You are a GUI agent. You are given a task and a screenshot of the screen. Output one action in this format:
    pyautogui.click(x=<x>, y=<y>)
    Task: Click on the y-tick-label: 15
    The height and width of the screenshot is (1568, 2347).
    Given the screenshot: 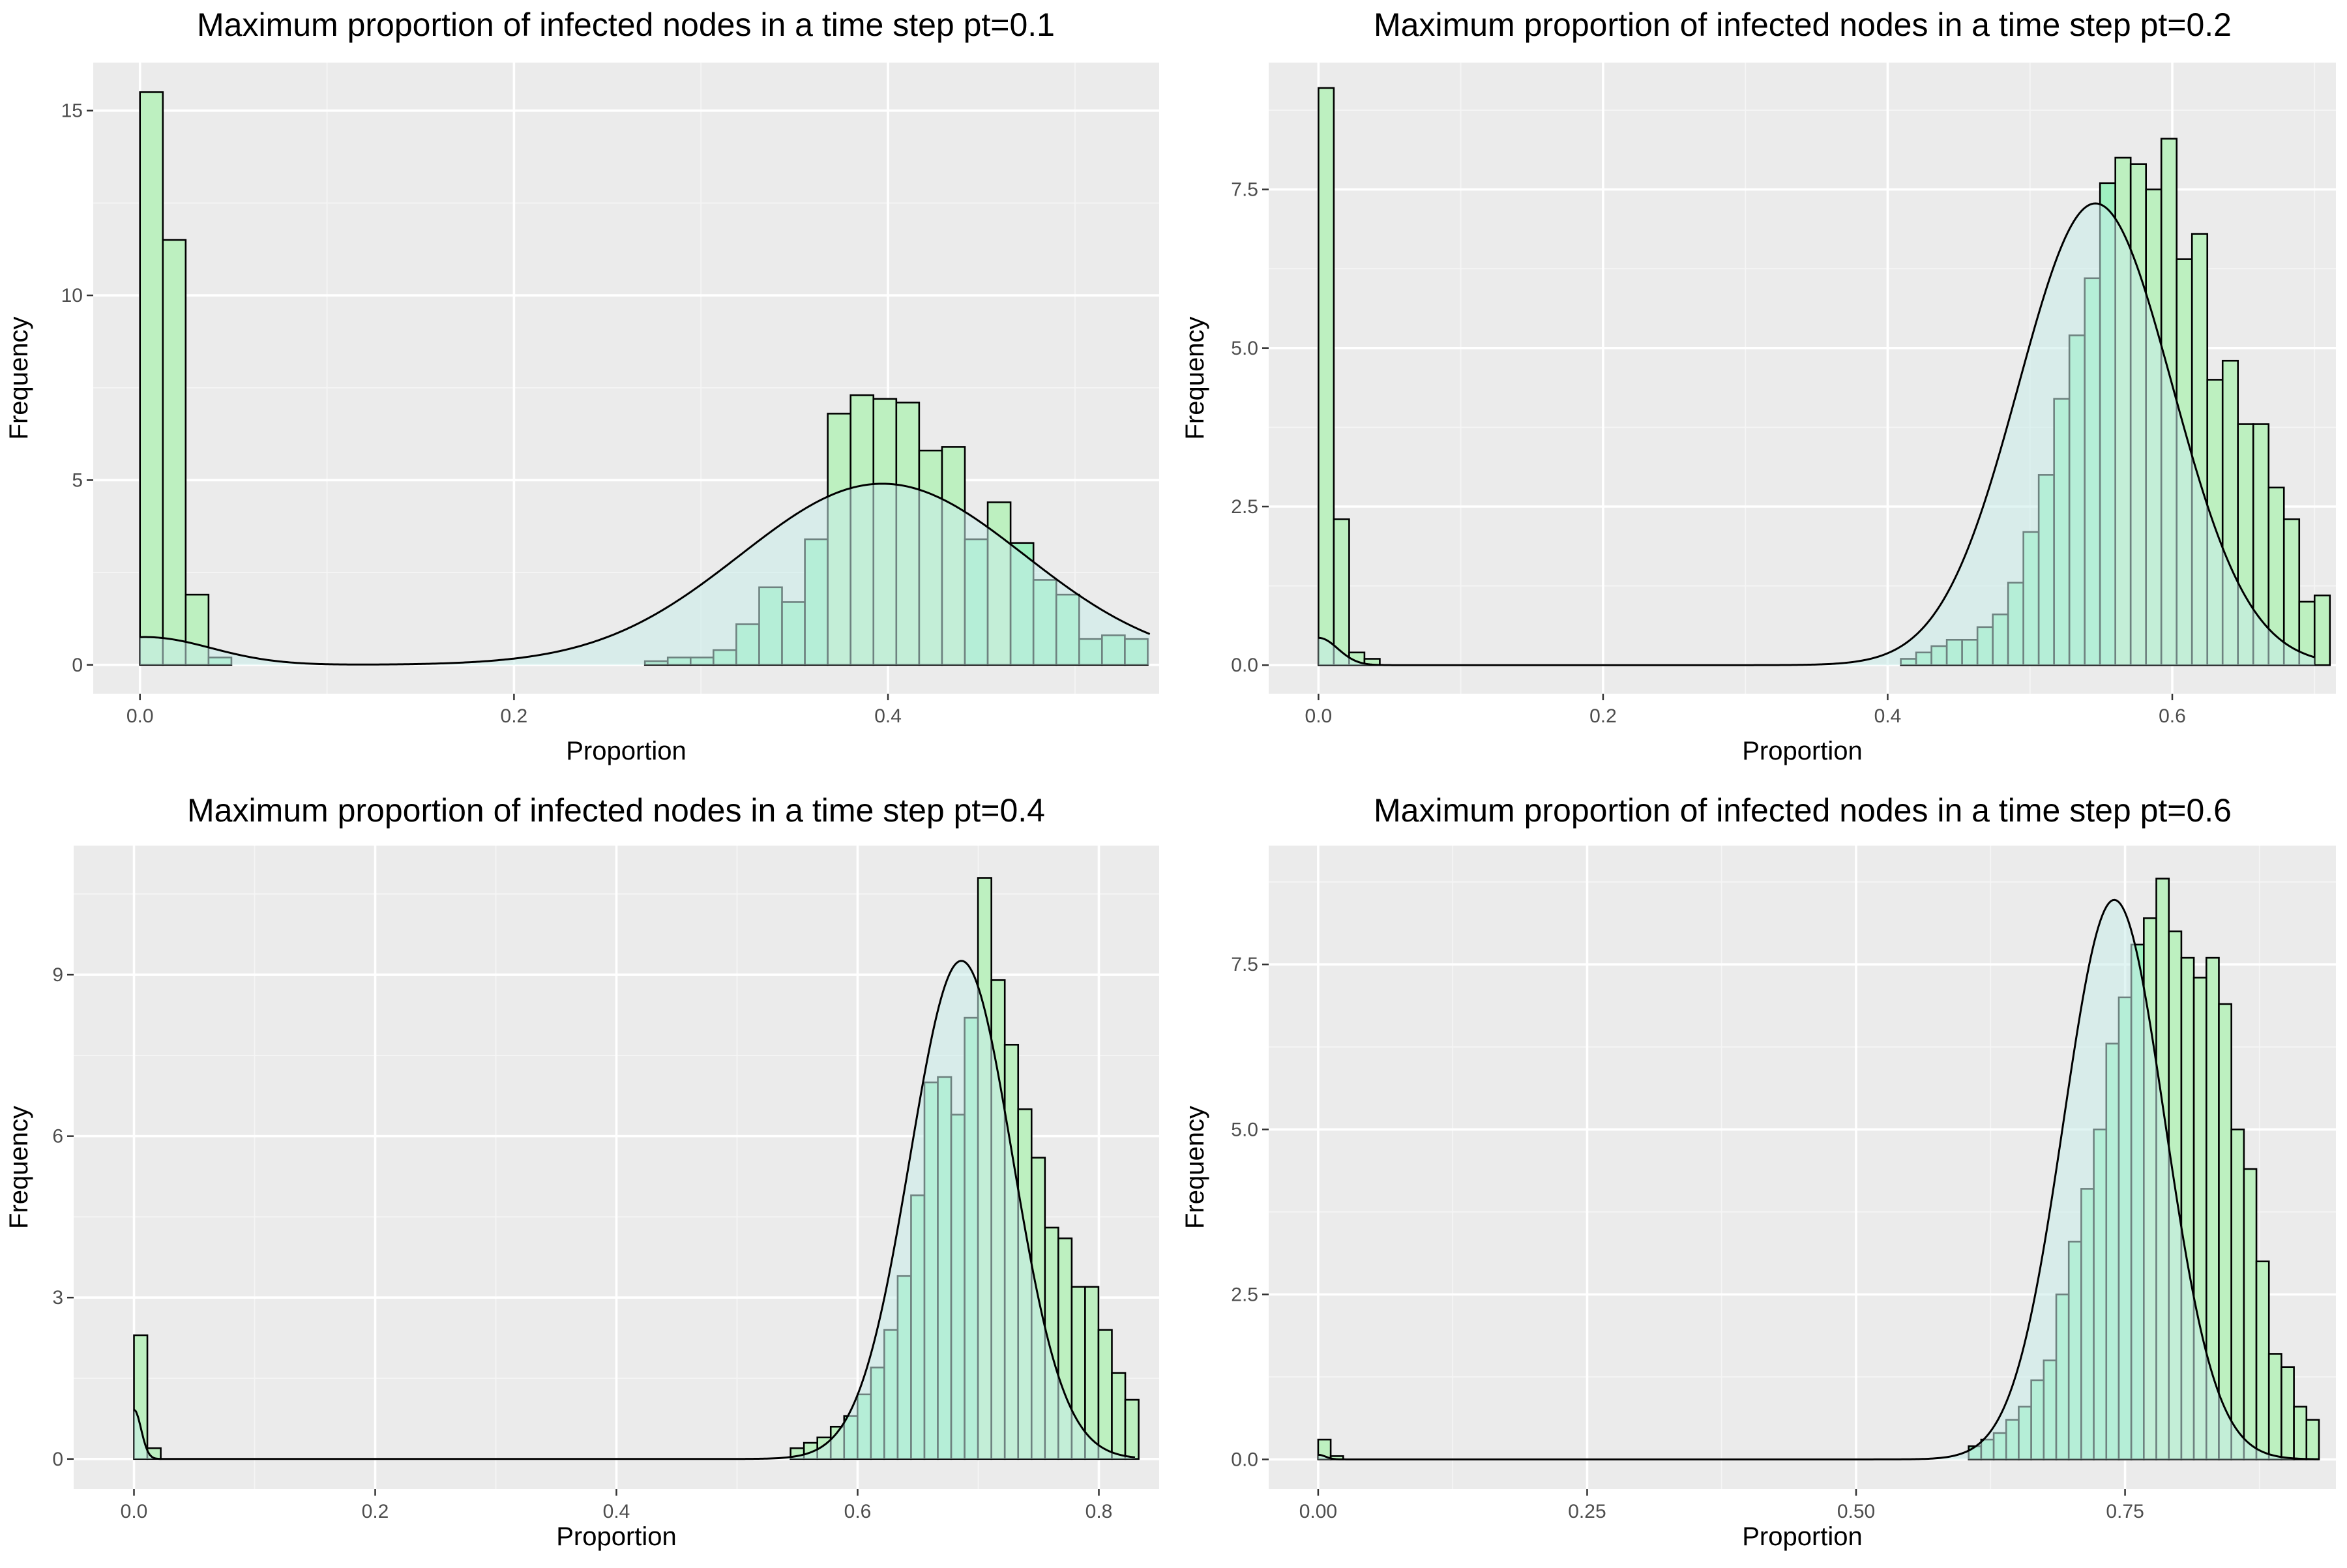 What is the action you would take?
    pyautogui.click(x=72, y=111)
    